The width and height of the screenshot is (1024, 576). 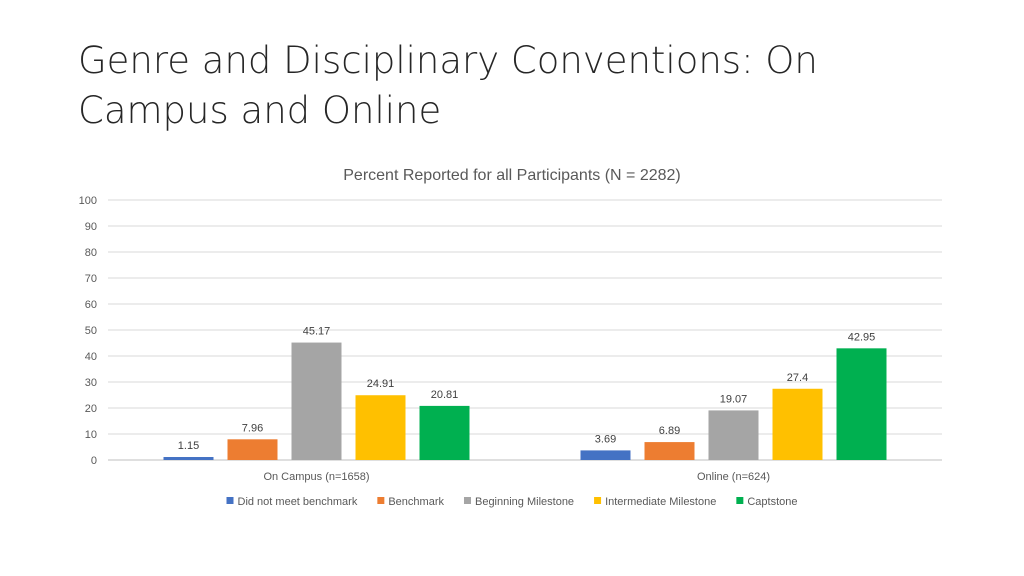 What do you see at coordinates (448, 60) in the screenshot?
I see `slide-title-line-1: Genre and Disciplinary Conventions: On` at bounding box center [448, 60].